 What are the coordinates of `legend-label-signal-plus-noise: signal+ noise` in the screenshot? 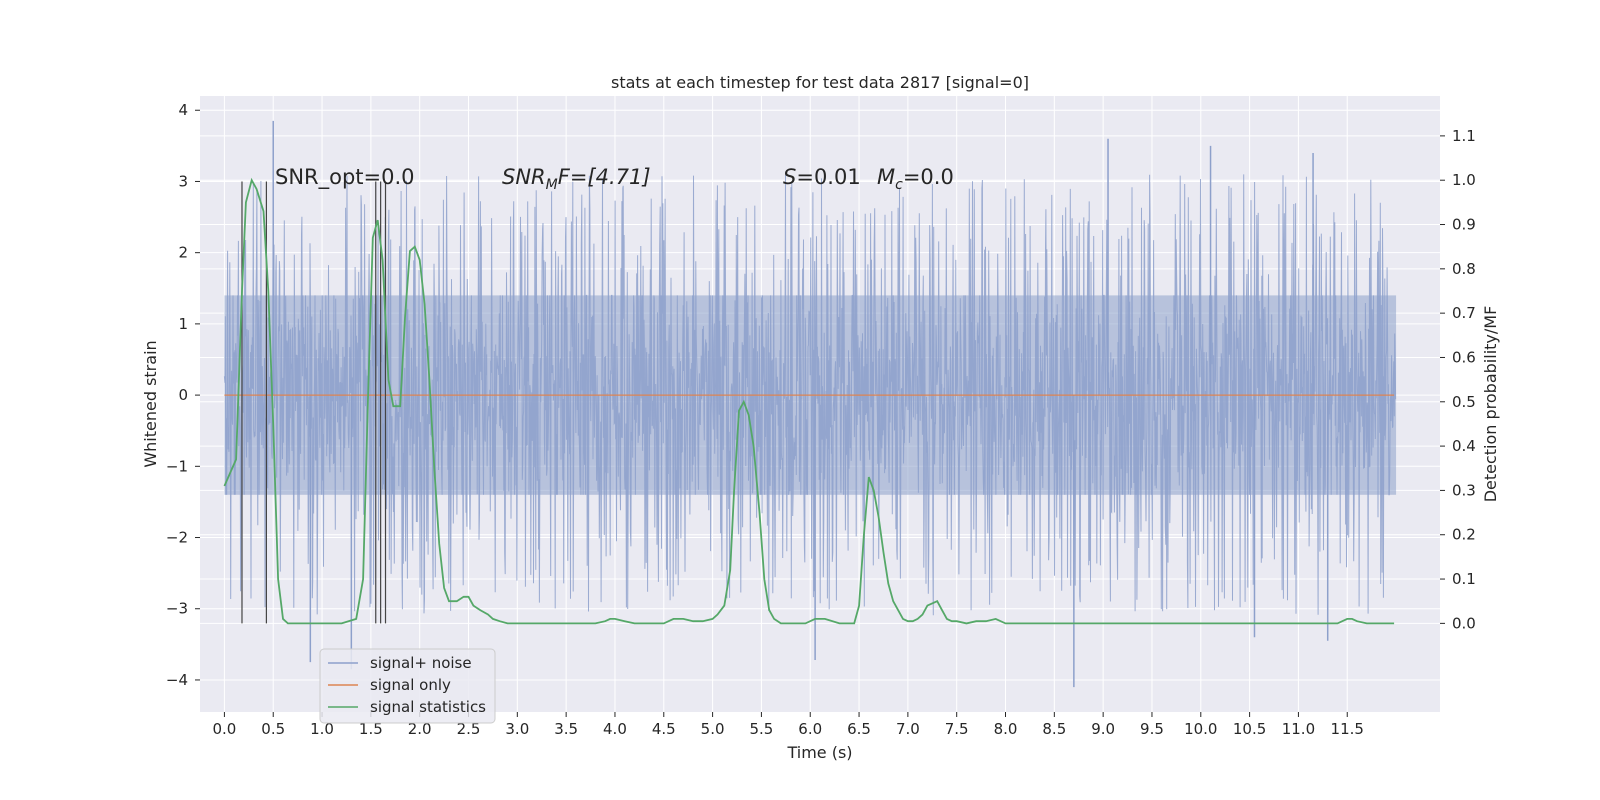 It's located at (421, 663).